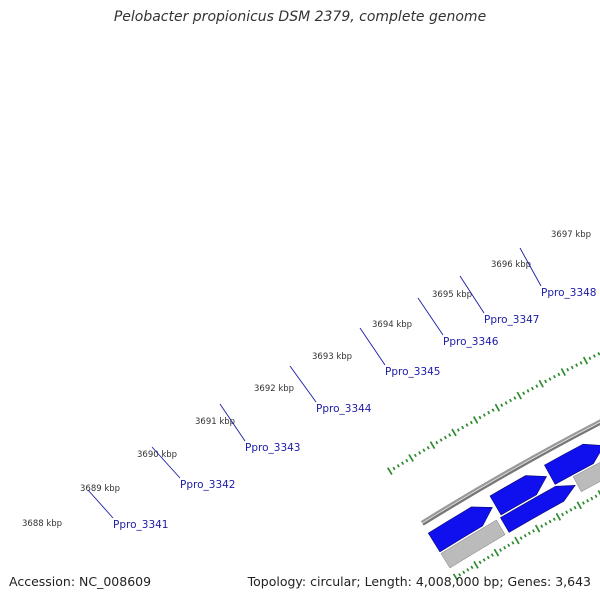  I want to click on gray-feature, so click(473, 544).